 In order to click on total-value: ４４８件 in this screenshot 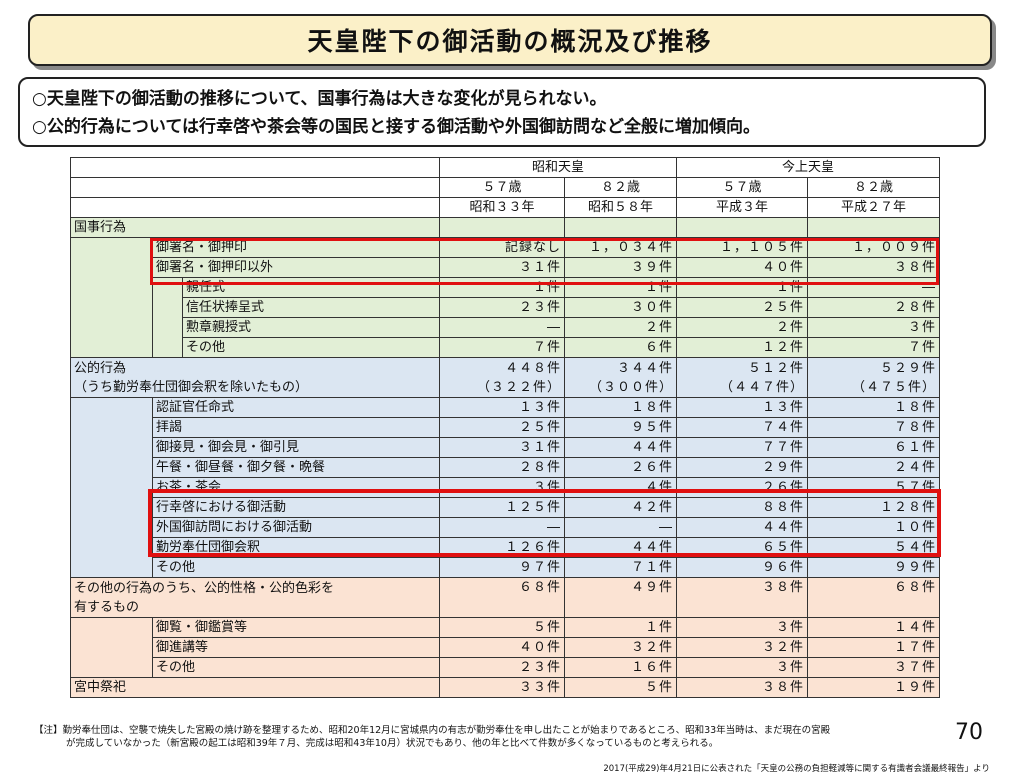, I will do `click(533, 368)`.